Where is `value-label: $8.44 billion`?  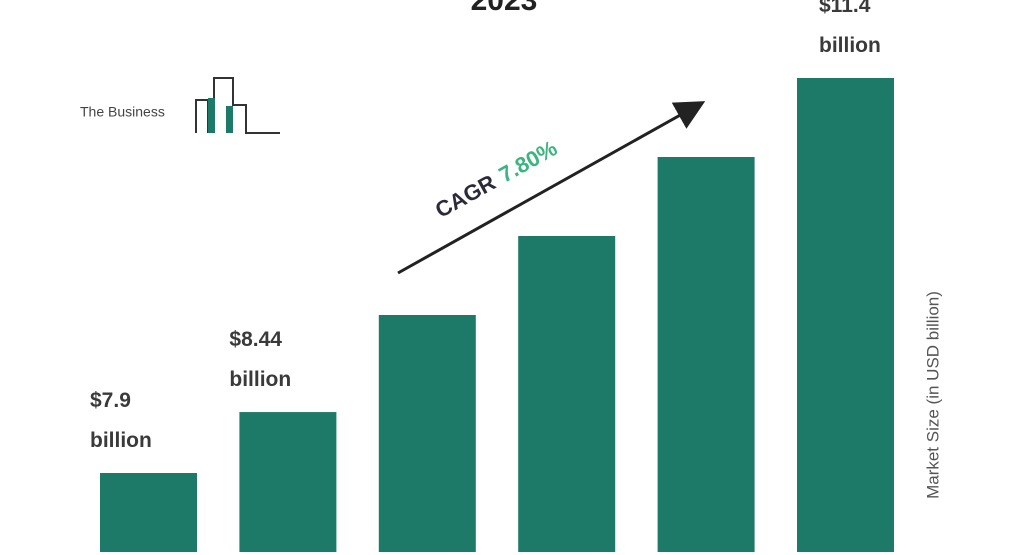
value-label: $8.44 billion is located at coordinates (260, 360).